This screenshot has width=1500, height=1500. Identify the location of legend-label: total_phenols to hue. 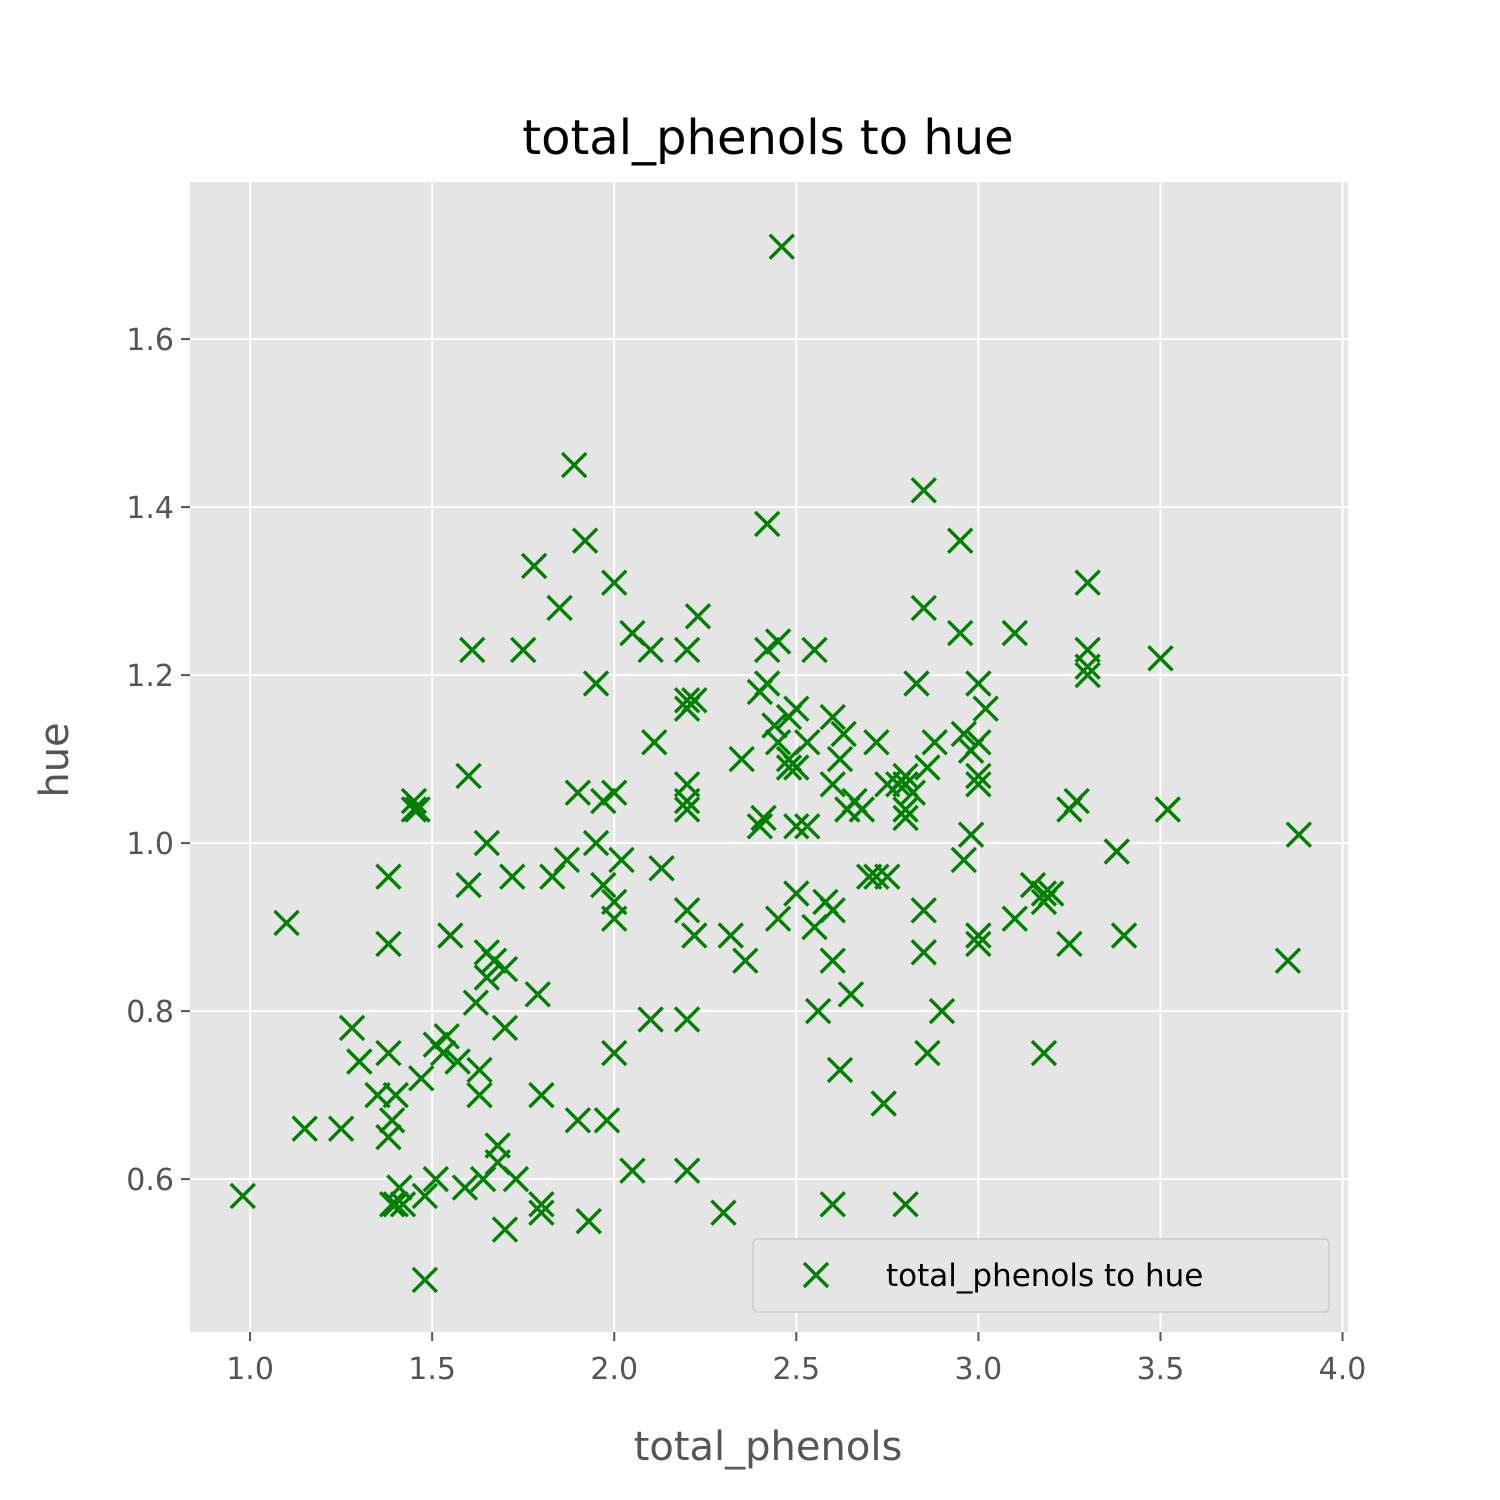
(1044, 1276).